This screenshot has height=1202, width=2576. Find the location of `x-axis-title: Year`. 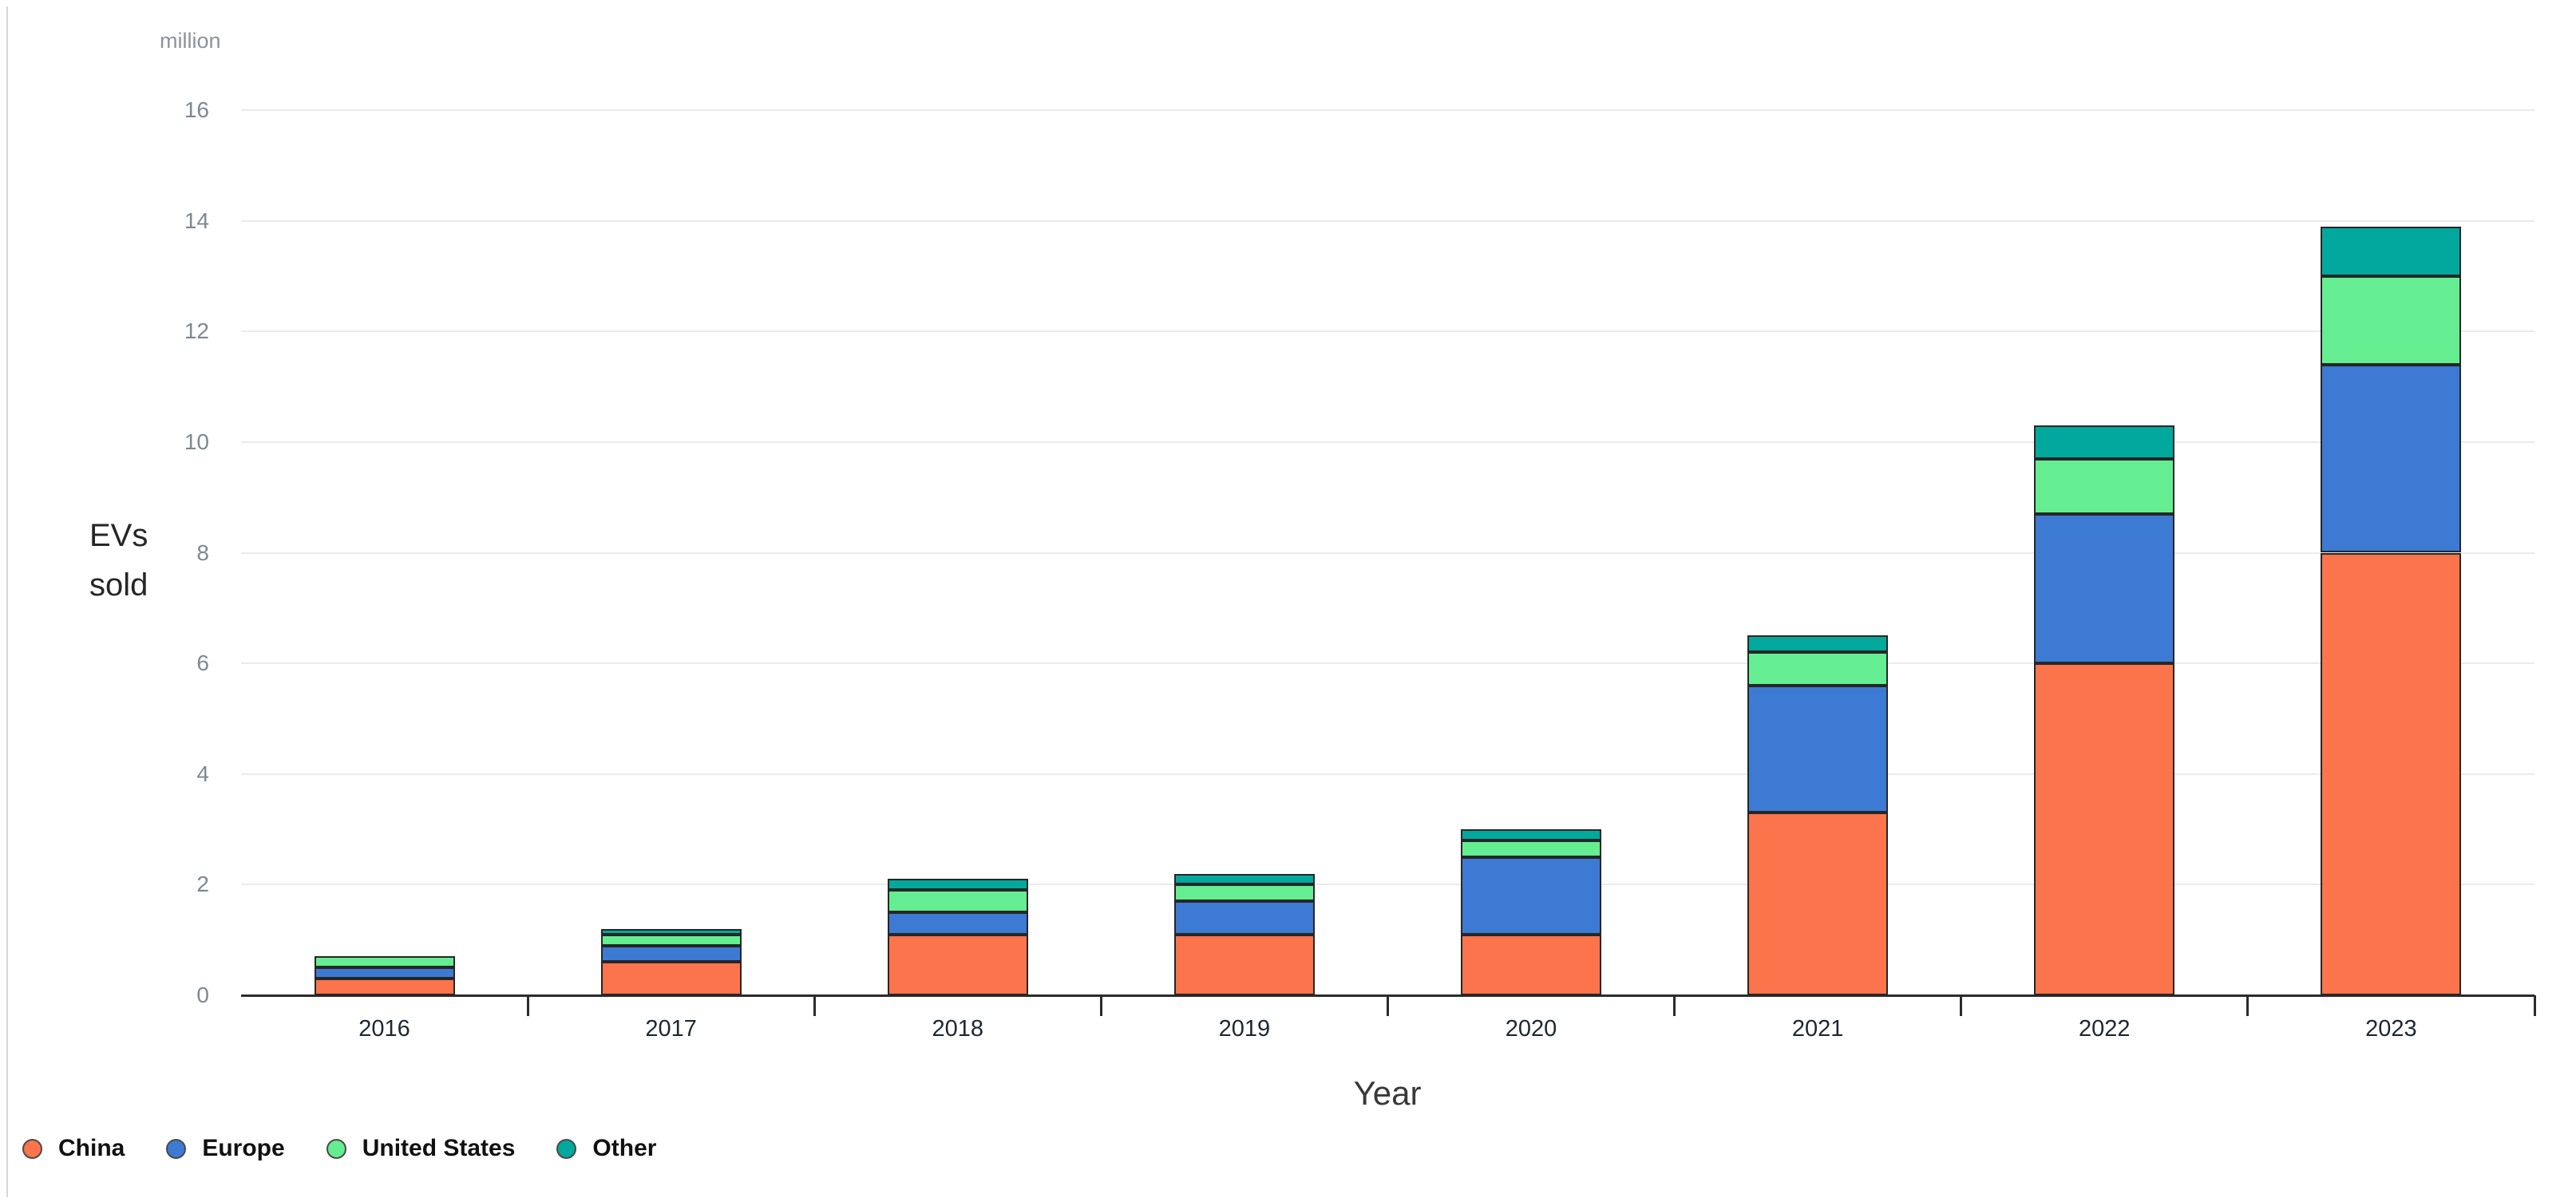

x-axis-title: Year is located at coordinates (1388, 1093).